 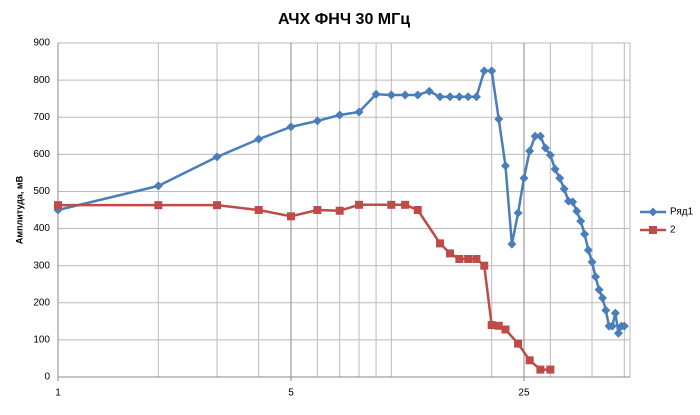 What do you see at coordinates (41, 302) in the screenshot?
I see `y-tick-label: 200` at bounding box center [41, 302].